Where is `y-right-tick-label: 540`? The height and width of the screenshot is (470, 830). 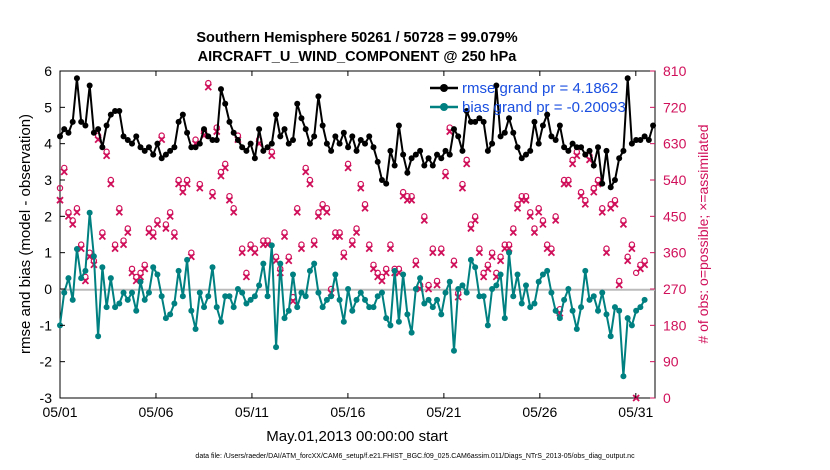
y-right-tick-label: 540 is located at coordinates (675, 180).